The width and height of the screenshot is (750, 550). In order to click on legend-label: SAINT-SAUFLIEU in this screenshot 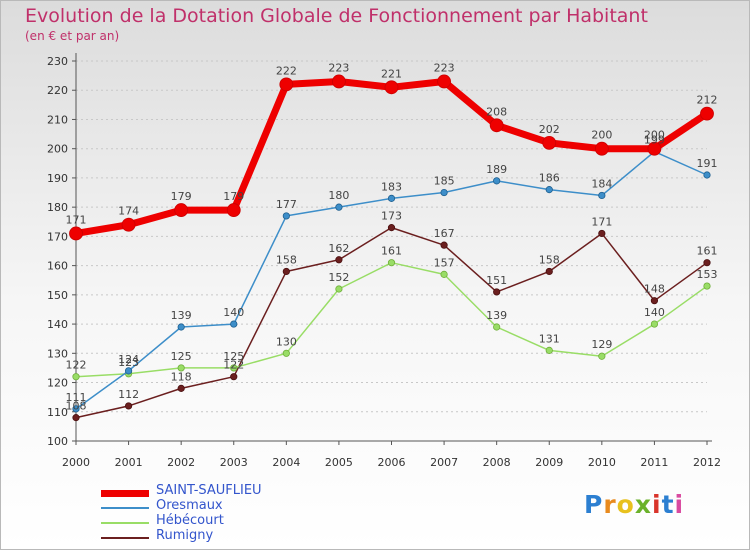, I will do `click(209, 490)`.